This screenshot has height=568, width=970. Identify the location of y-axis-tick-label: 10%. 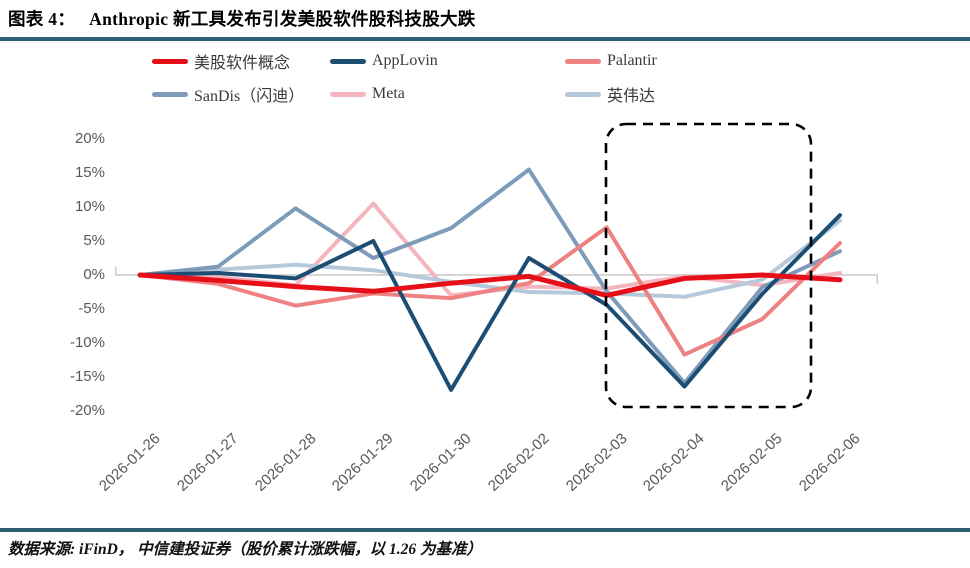
(89, 206).